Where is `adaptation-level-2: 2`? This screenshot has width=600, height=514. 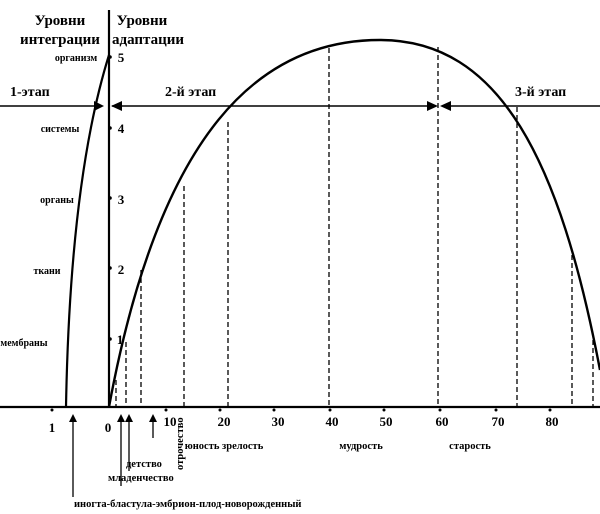 adaptation-level-2: 2 is located at coordinates (121, 269).